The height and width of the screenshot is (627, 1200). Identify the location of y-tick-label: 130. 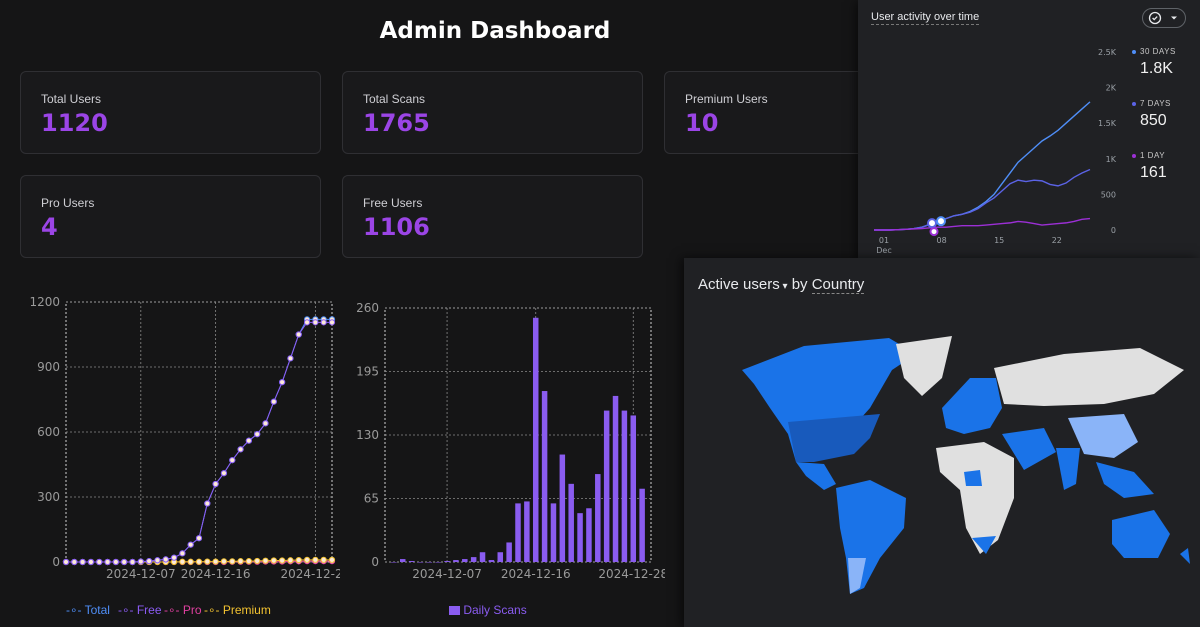
(367, 435).